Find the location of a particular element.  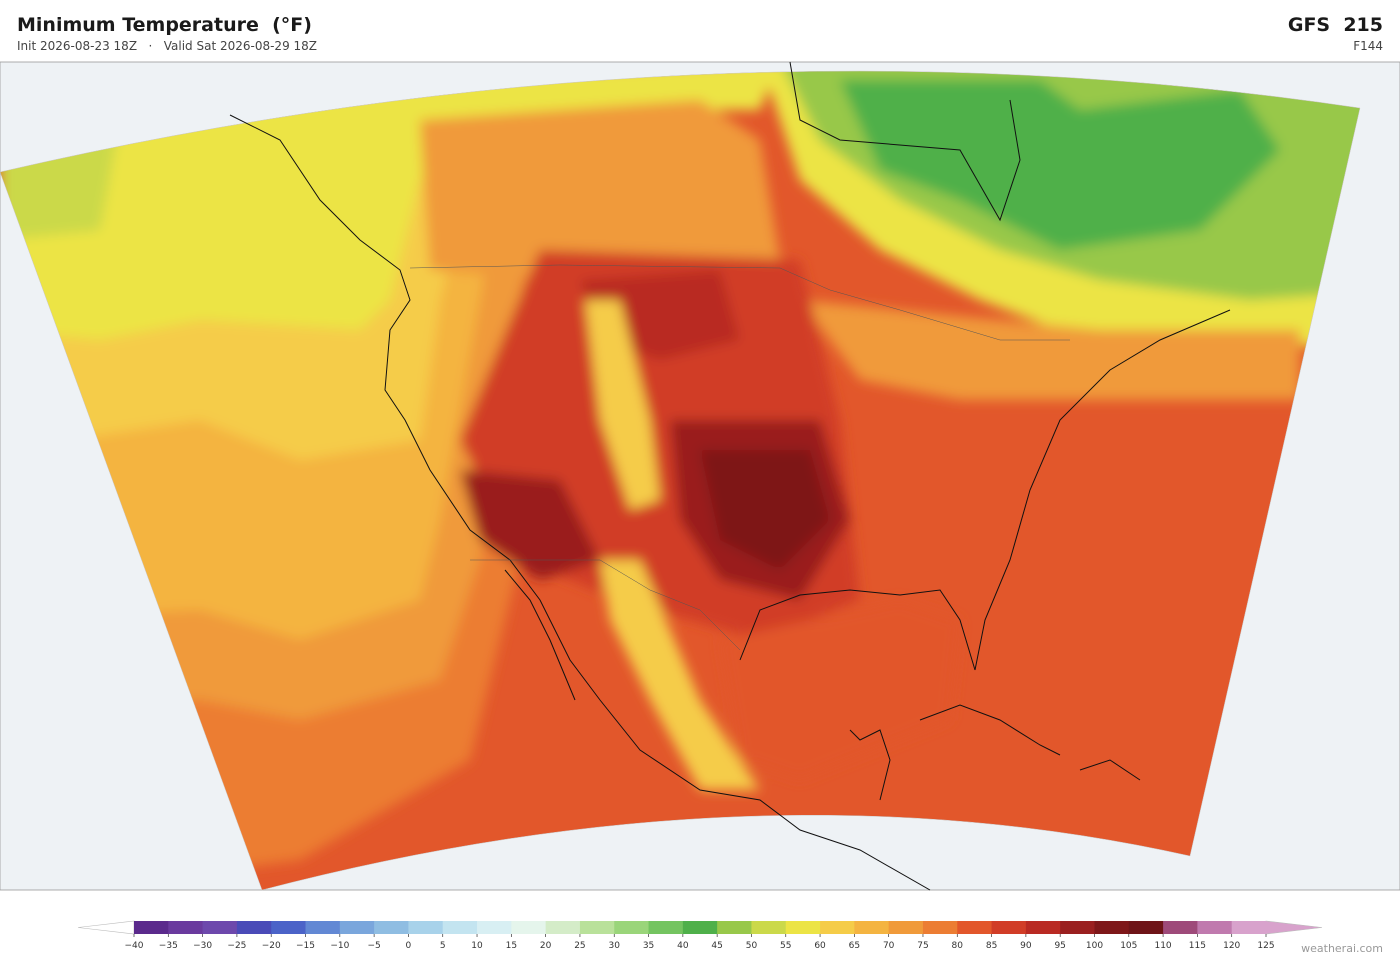

colorbar-tick-label: 5 is located at coordinates (443, 946).